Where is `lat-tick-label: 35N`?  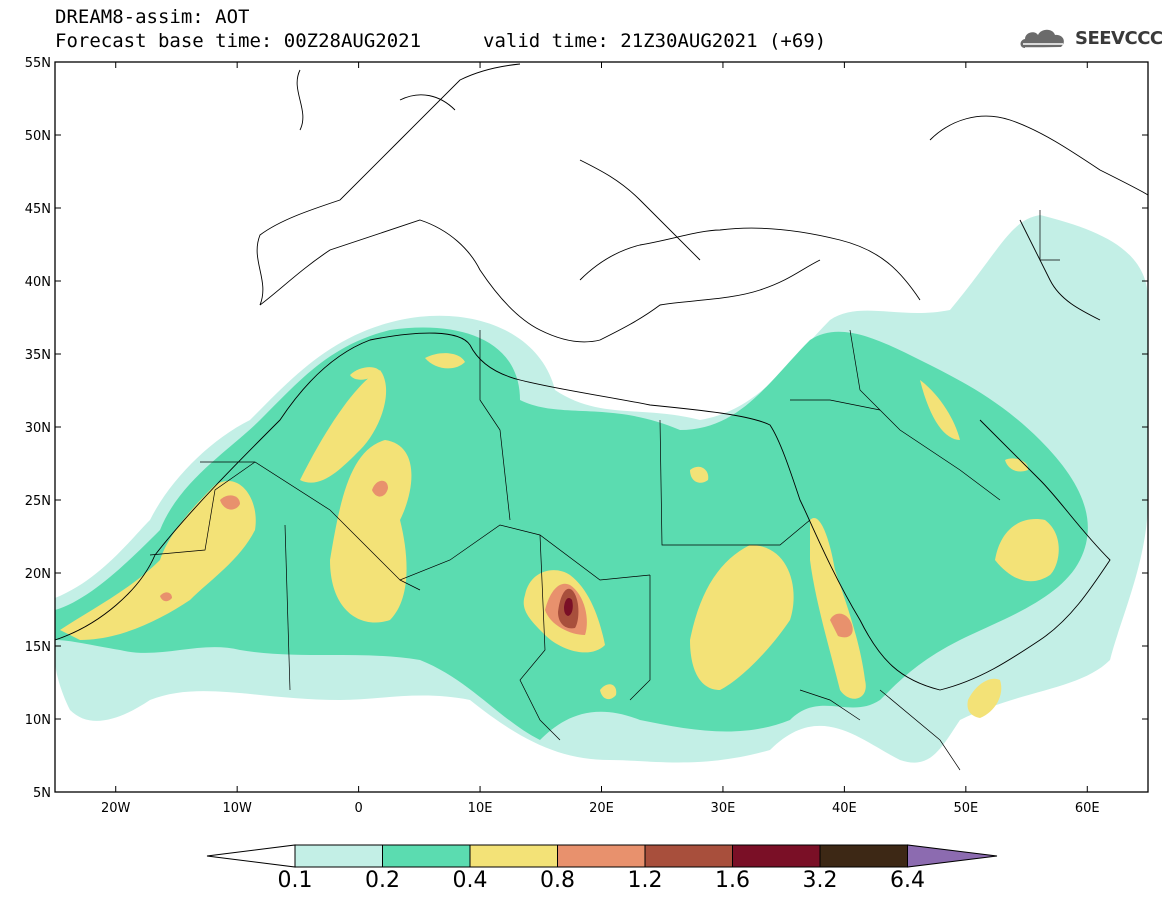 lat-tick-label: 35N is located at coordinates (38, 355).